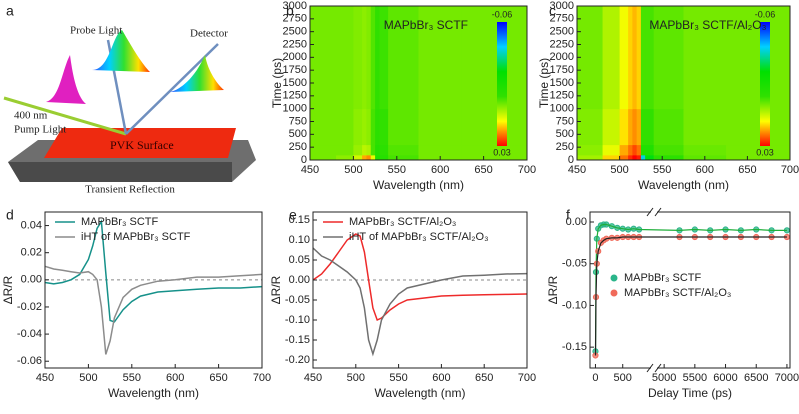 Image resolution: width=799 pixels, height=414 pixels. What do you see at coordinates (277, 83) in the screenshot?
I see `y-axis-label: Time (ps)` at bounding box center [277, 83].